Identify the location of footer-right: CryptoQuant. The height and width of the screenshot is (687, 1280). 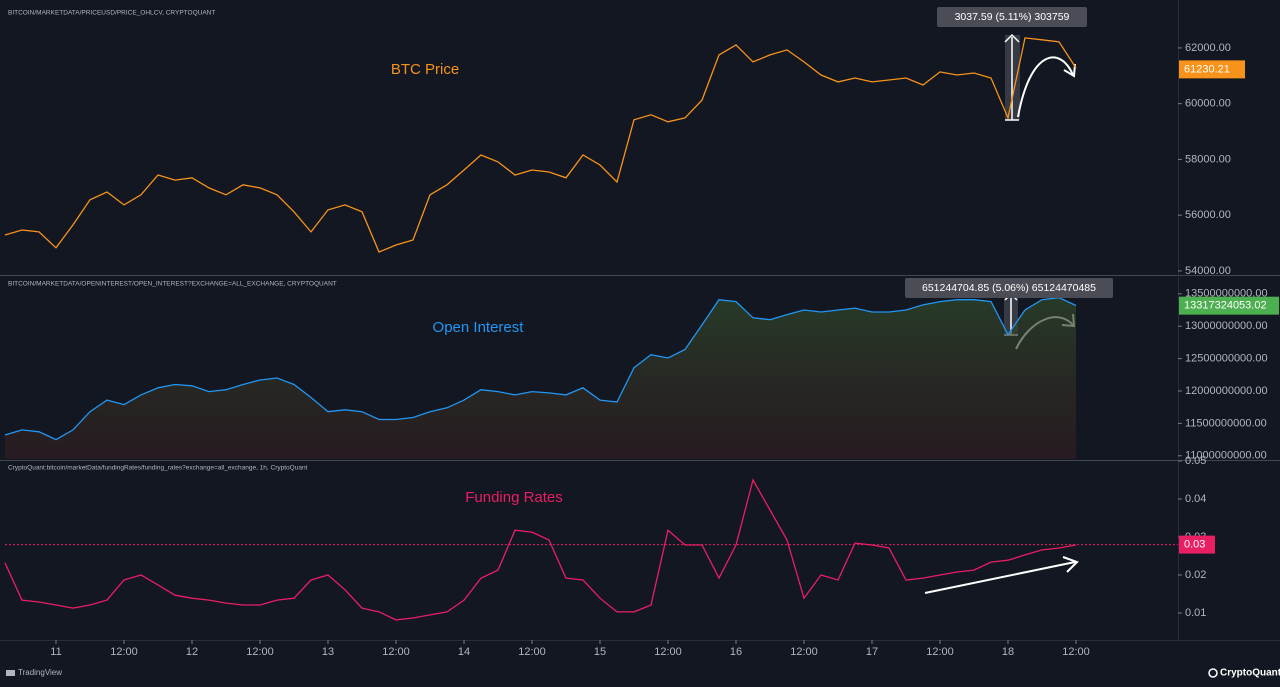
(1250, 673).